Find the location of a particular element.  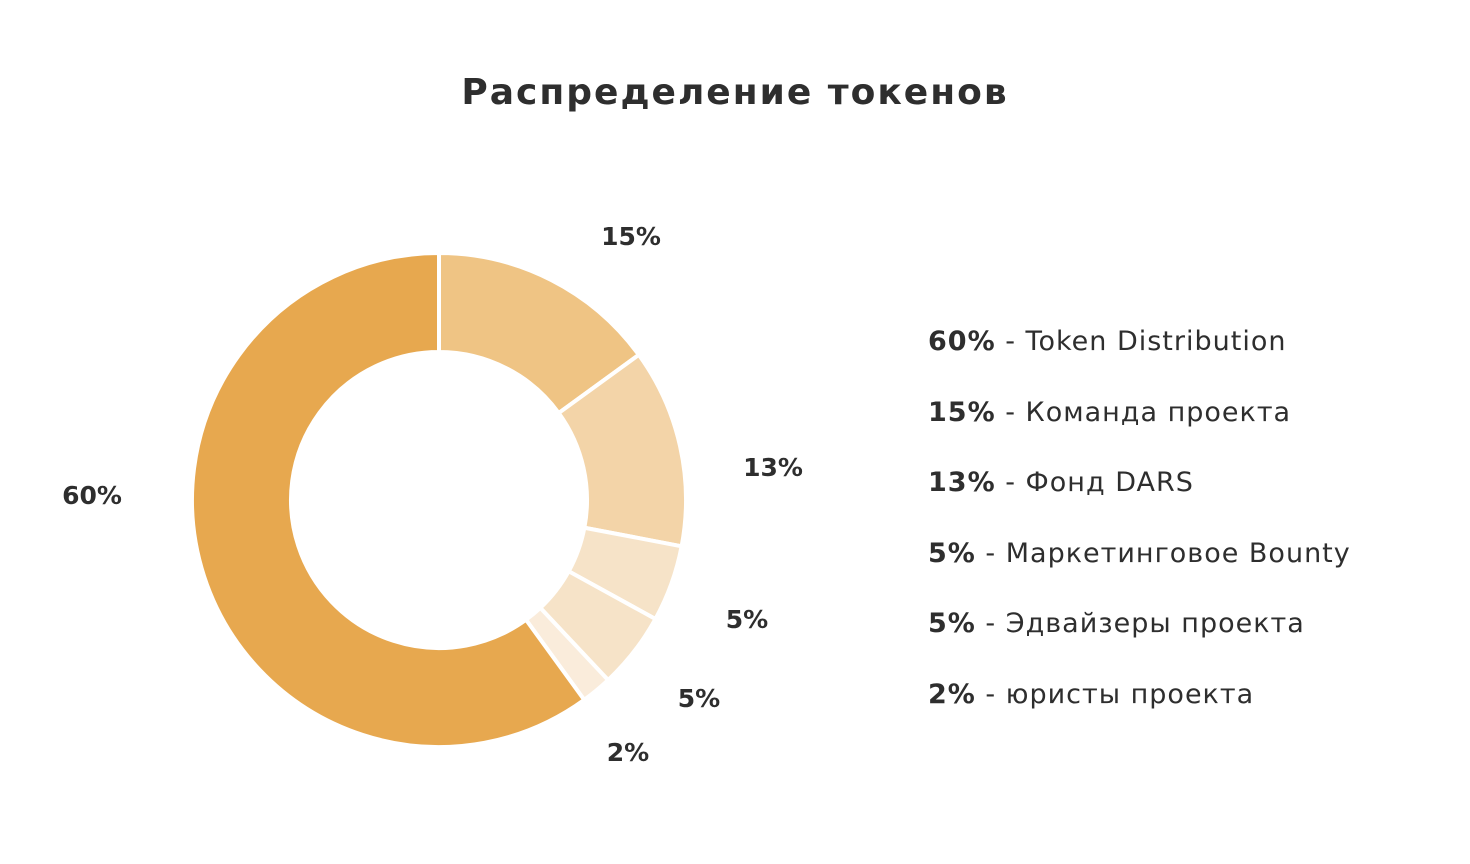

legend-item-label: - Маркетинговое Bounty is located at coordinates (1163, 553).